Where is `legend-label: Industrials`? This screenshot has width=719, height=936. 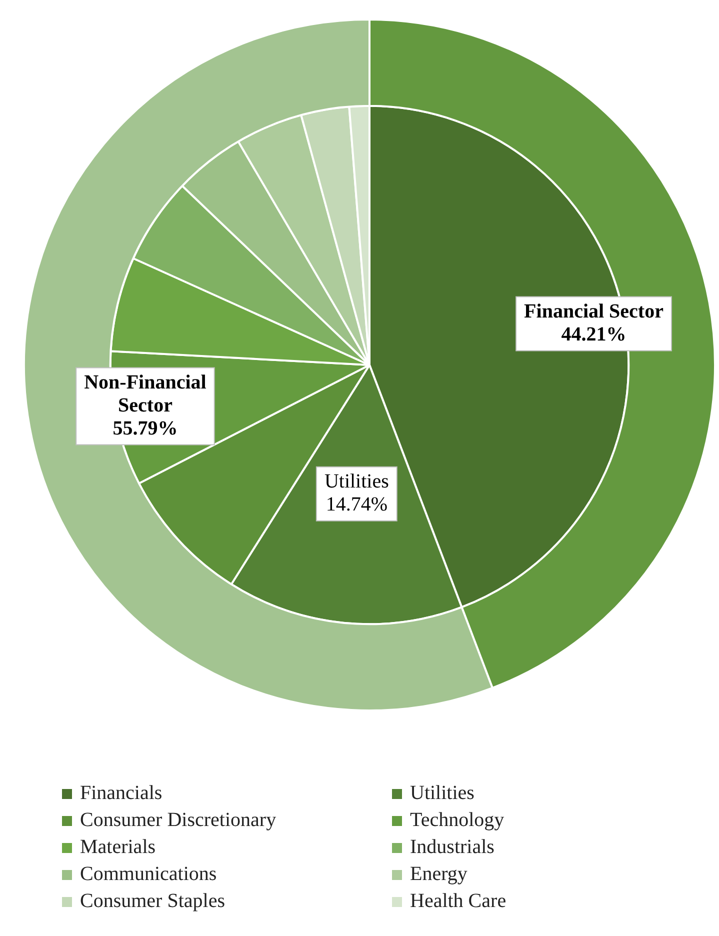
legend-label: Industrials is located at coordinates (452, 847).